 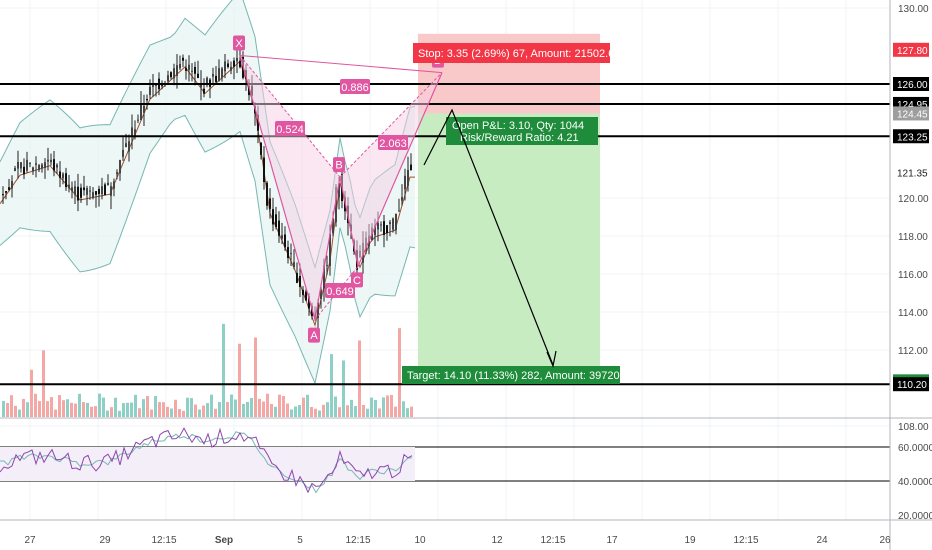 I want to click on pattern-ac-line, so click(x=336, y=293).